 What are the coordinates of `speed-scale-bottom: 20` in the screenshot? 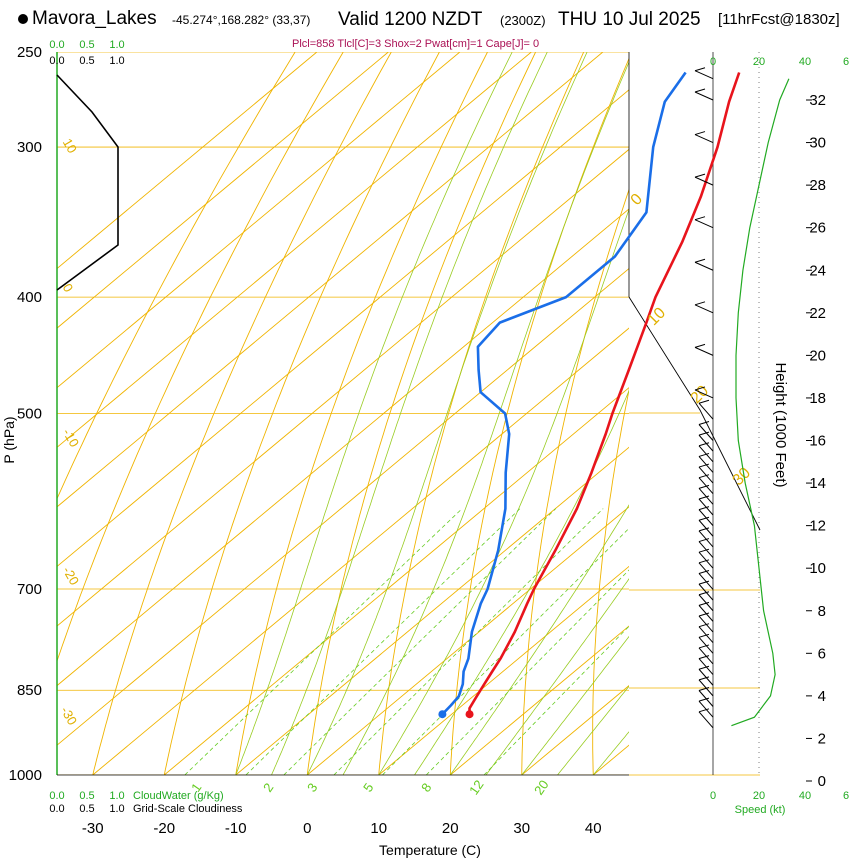 It's located at (759, 796).